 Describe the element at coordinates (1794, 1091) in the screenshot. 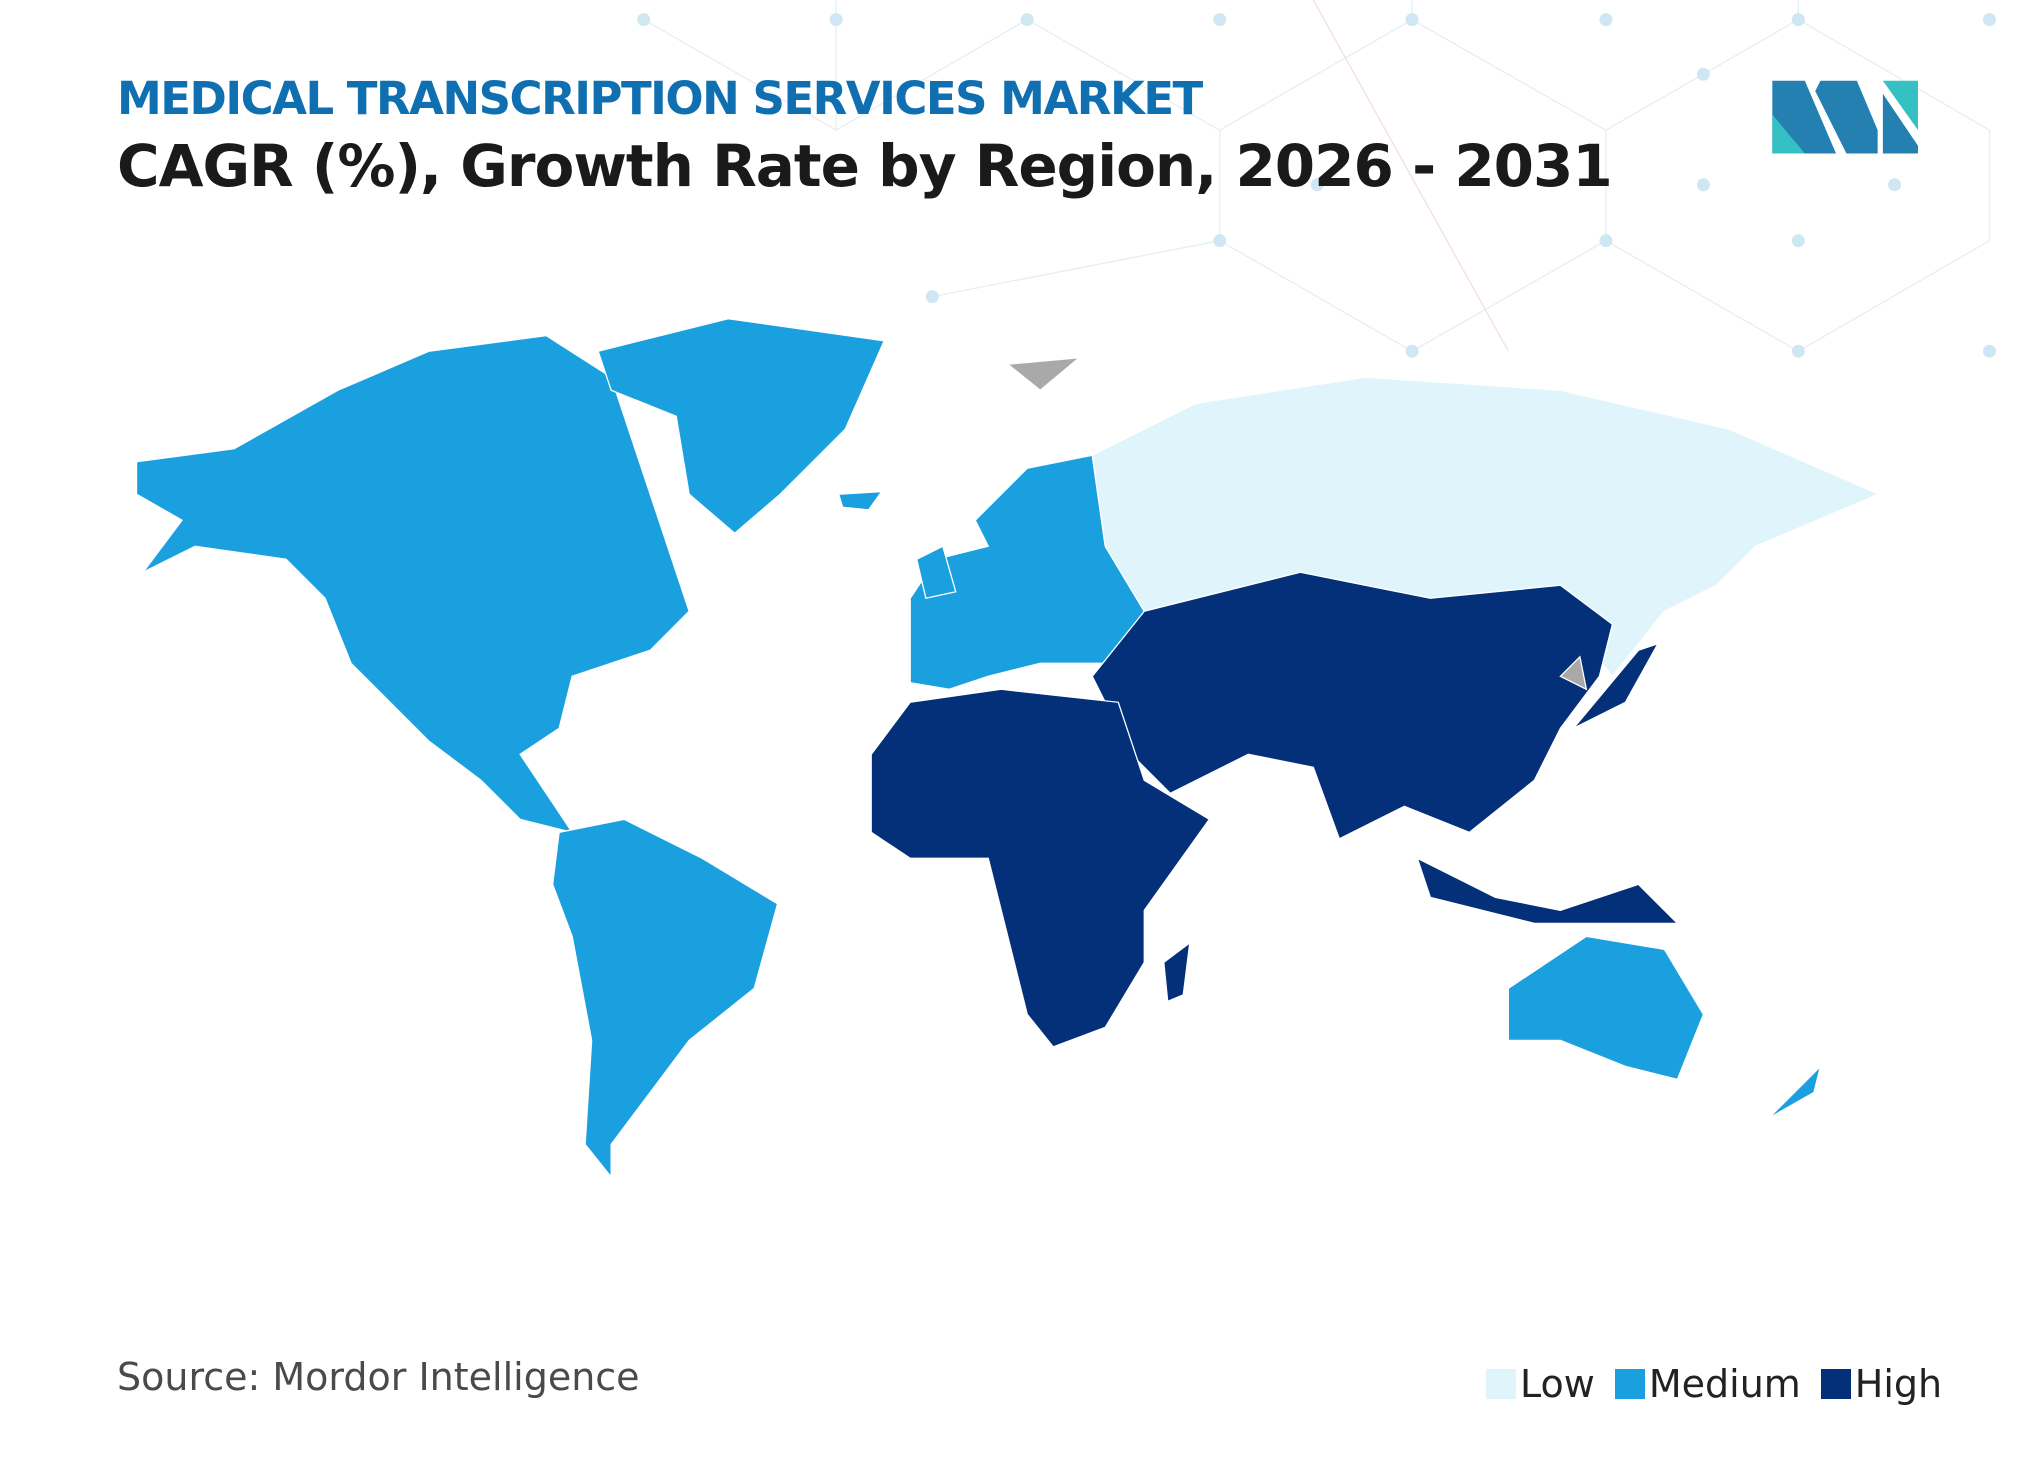

I see `region-new-zealand` at that location.